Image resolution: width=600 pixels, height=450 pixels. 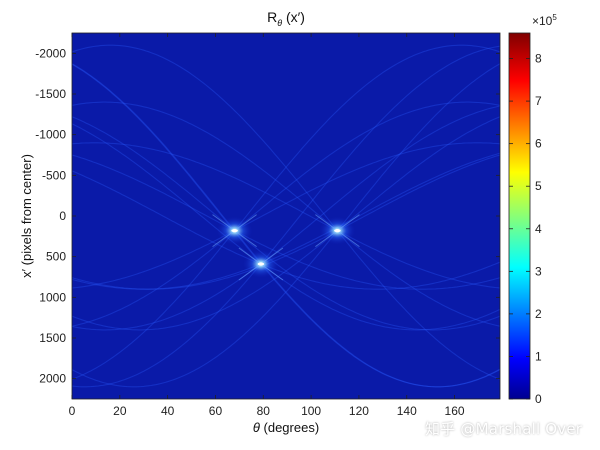 What do you see at coordinates (359, 411) in the screenshot?
I see `x-tick-label: 120` at bounding box center [359, 411].